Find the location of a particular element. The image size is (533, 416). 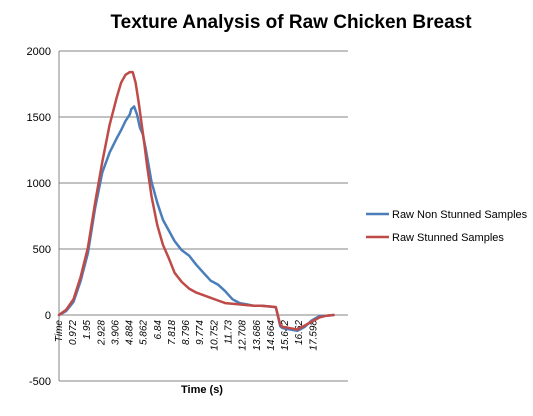

y-tick-label: 500 is located at coordinates (42, 250).